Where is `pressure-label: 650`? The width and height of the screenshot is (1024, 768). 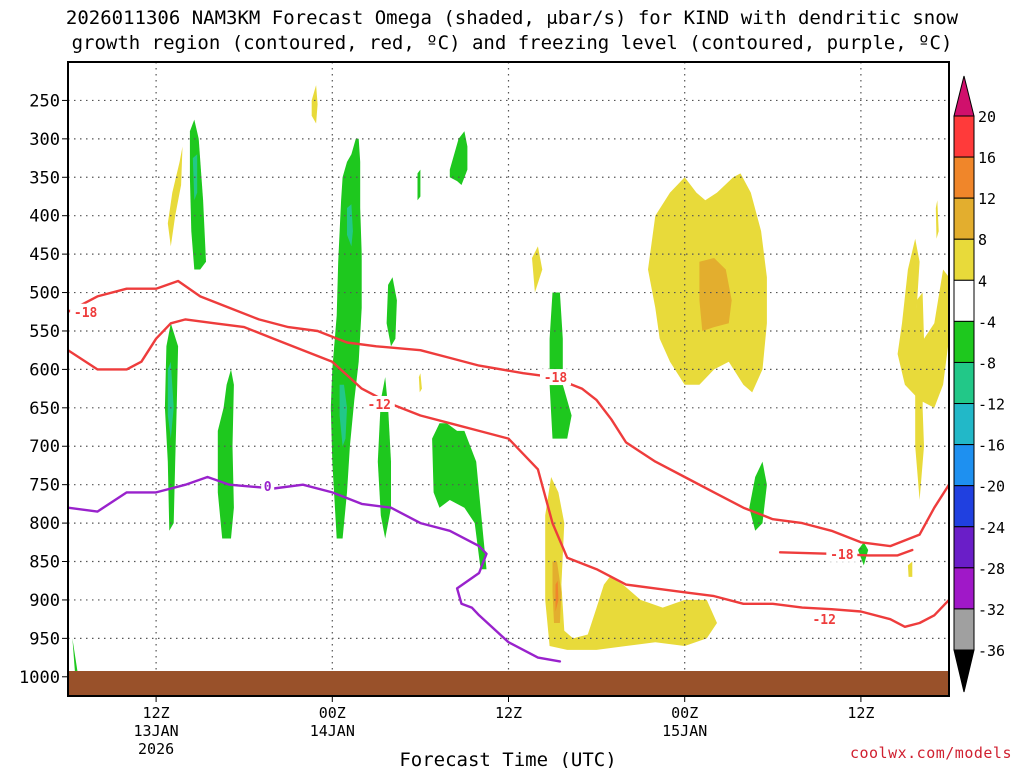
pressure-label: 650 is located at coordinates (44, 409).